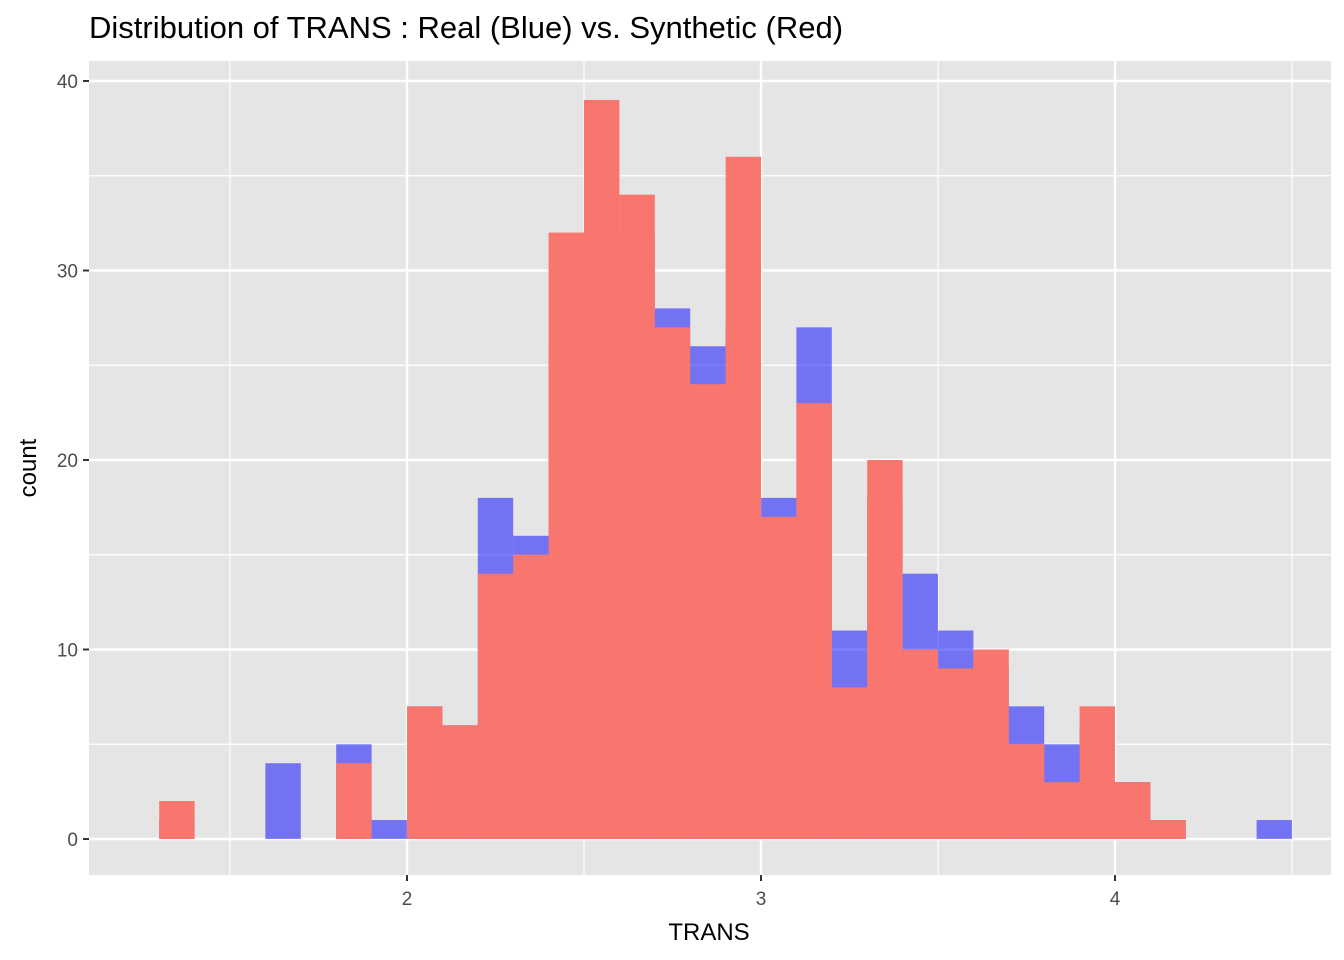 The width and height of the screenshot is (1344, 960). What do you see at coordinates (67, 272) in the screenshot?
I see `y-tick-label: 30` at bounding box center [67, 272].